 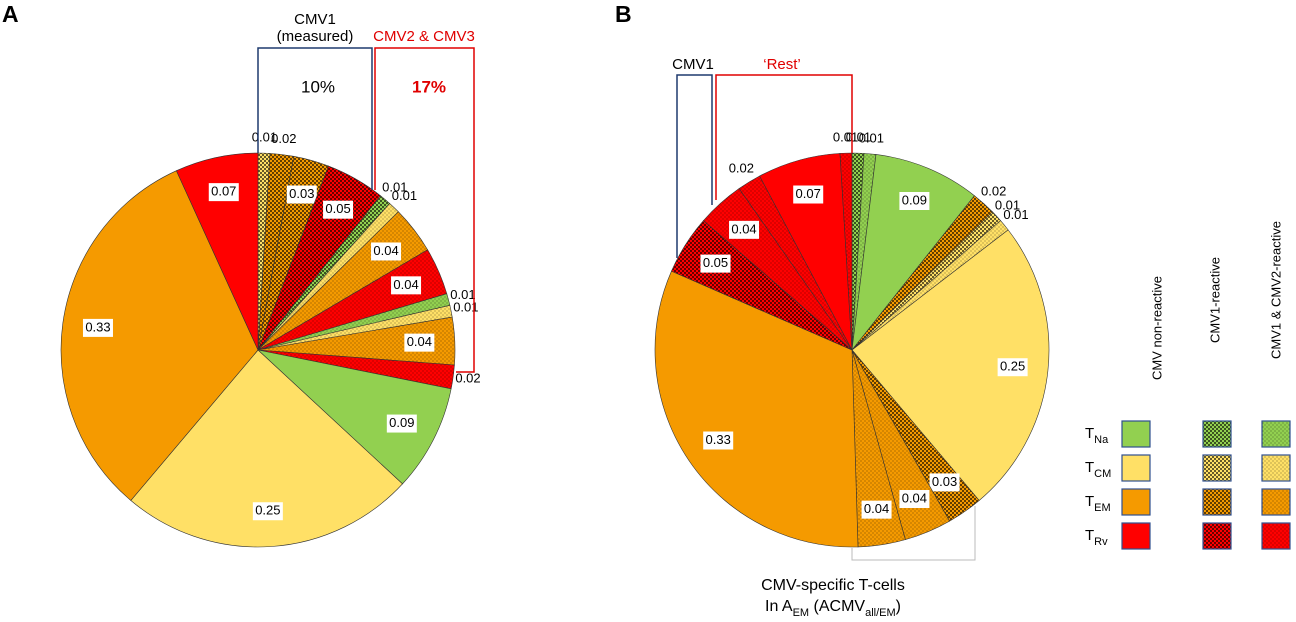 I want to click on legend-column: CMV non-reactive, so click(x=1156, y=328).